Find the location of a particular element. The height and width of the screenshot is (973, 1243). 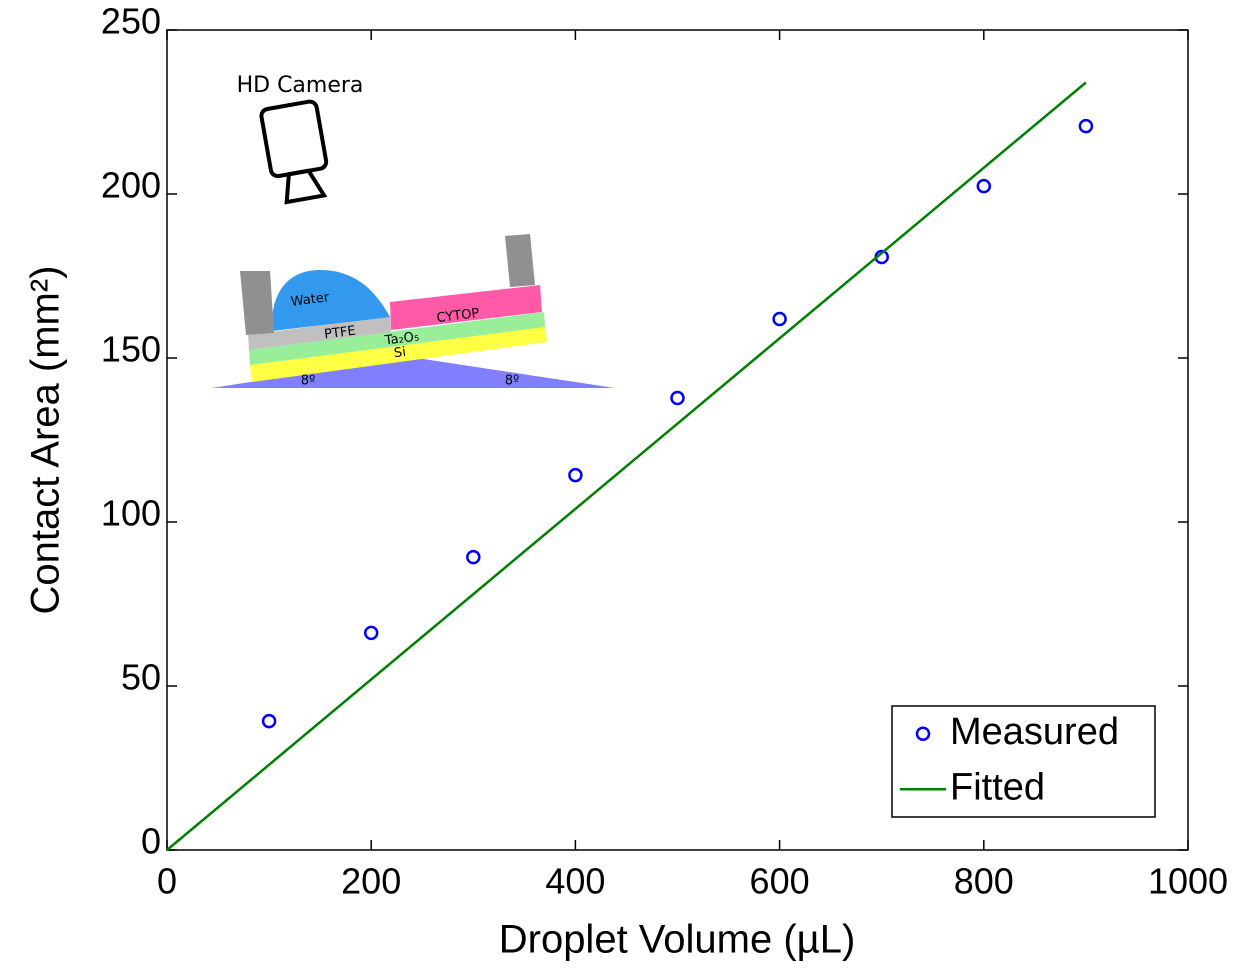

y-tick-label: 0 is located at coordinates (151, 841).